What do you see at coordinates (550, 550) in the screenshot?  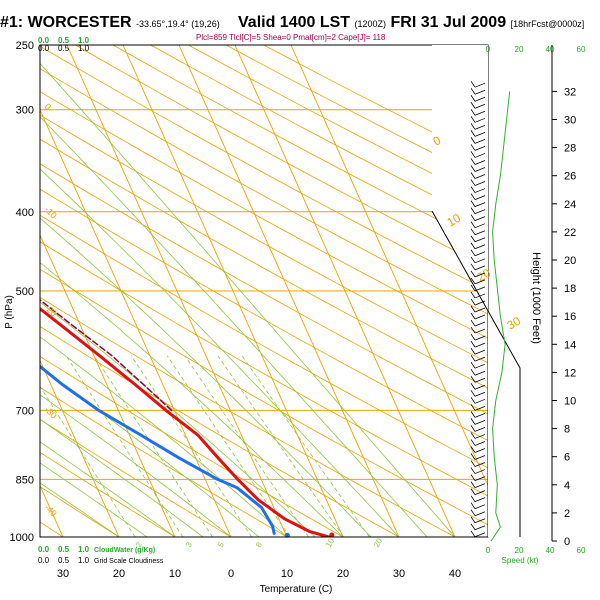 I see `speed-tick-label-bottom: 40` at bounding box center [550, 550].